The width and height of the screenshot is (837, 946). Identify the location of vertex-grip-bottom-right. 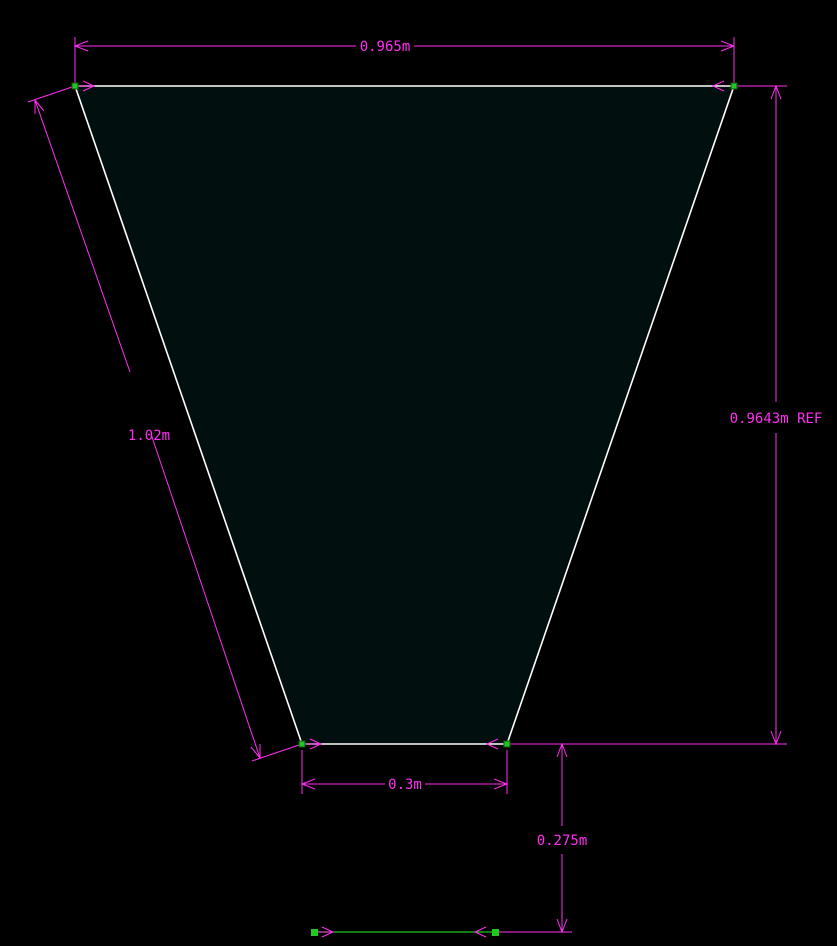
(507, 744).